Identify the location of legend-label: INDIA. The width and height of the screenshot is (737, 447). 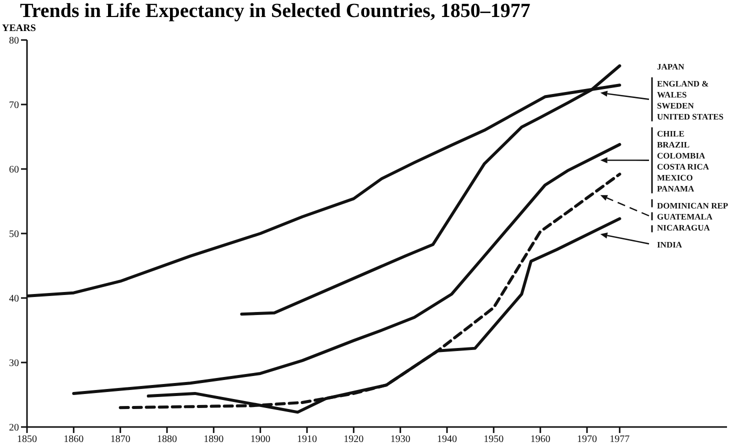
(670, 244).